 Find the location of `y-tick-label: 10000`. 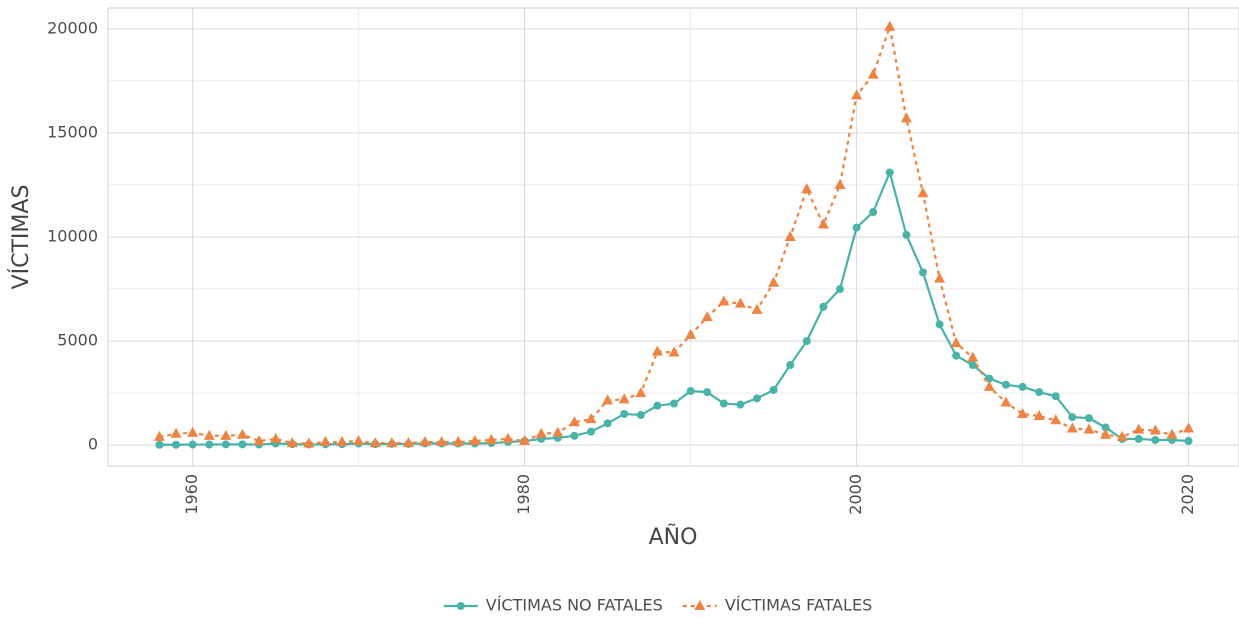

y-tick-label: 10000 is located at coordinates (72, 236).